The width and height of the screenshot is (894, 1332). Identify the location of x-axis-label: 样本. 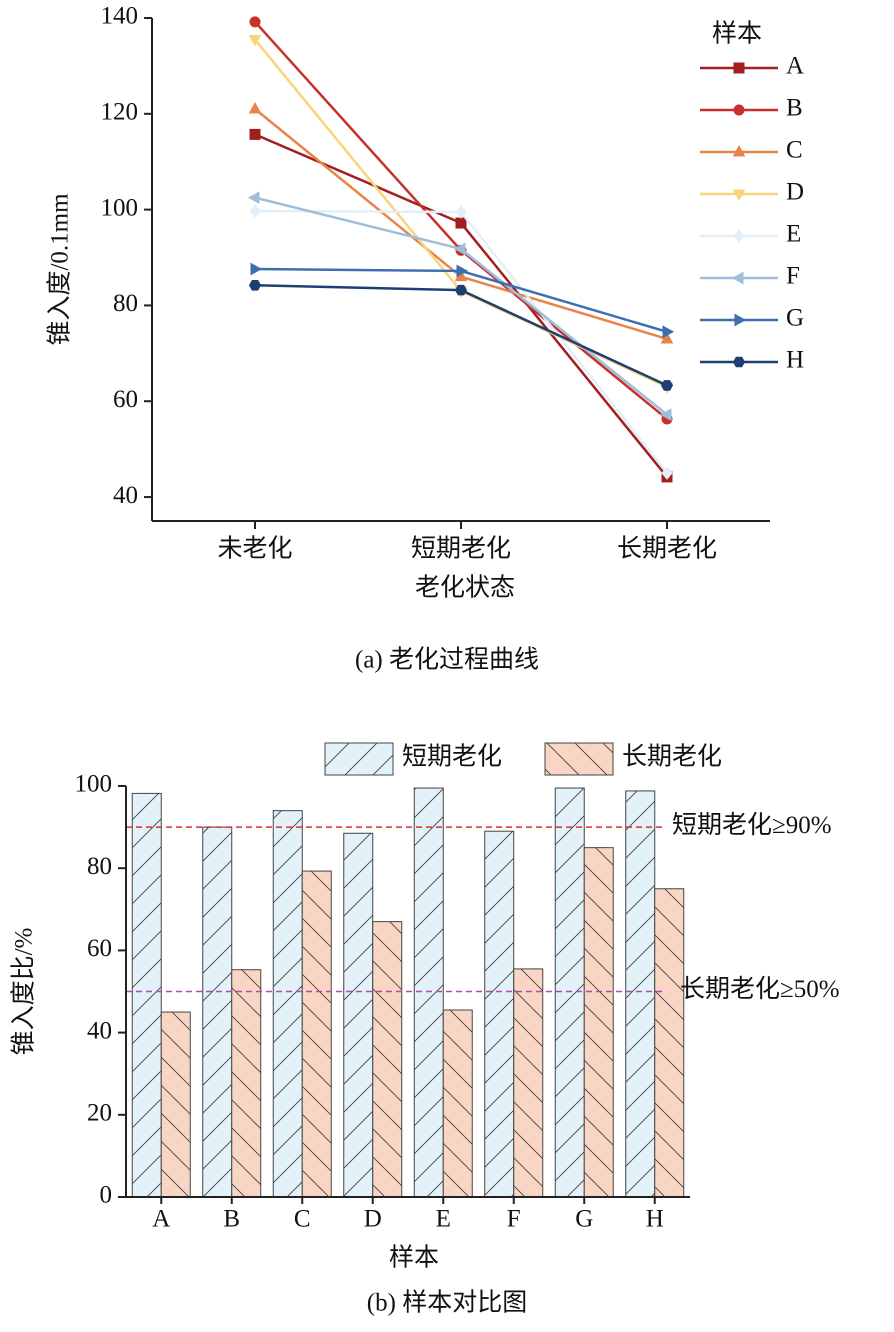
(414, 1258).